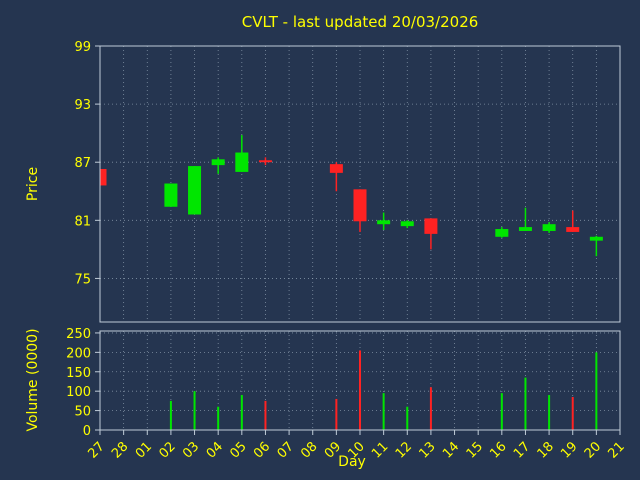 The width and height of the screenshot is (640, 480). I want to click on svg-text: 20, so click(593, 450).